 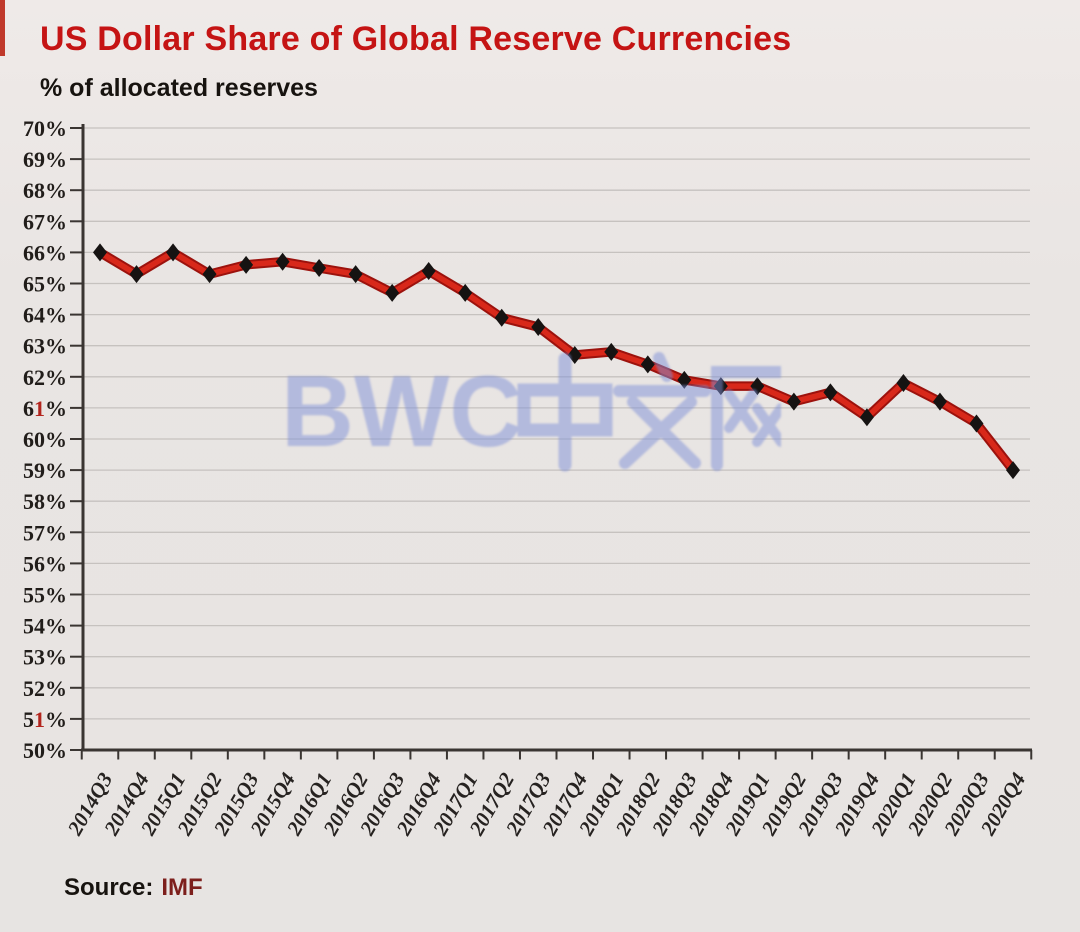 I want to click on y-tick-label: 65%, so click(x=45, y=284).